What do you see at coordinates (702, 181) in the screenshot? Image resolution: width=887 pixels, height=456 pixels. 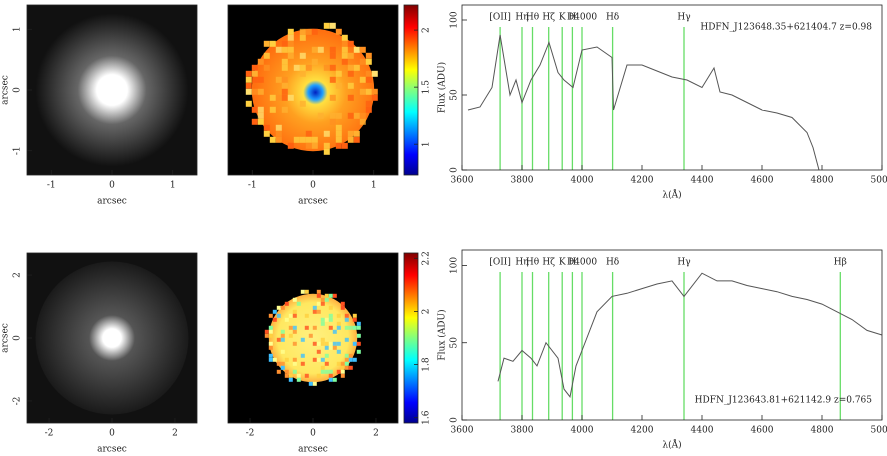 I see `x-tick-label: 4400` at bounding box center [702, 181].